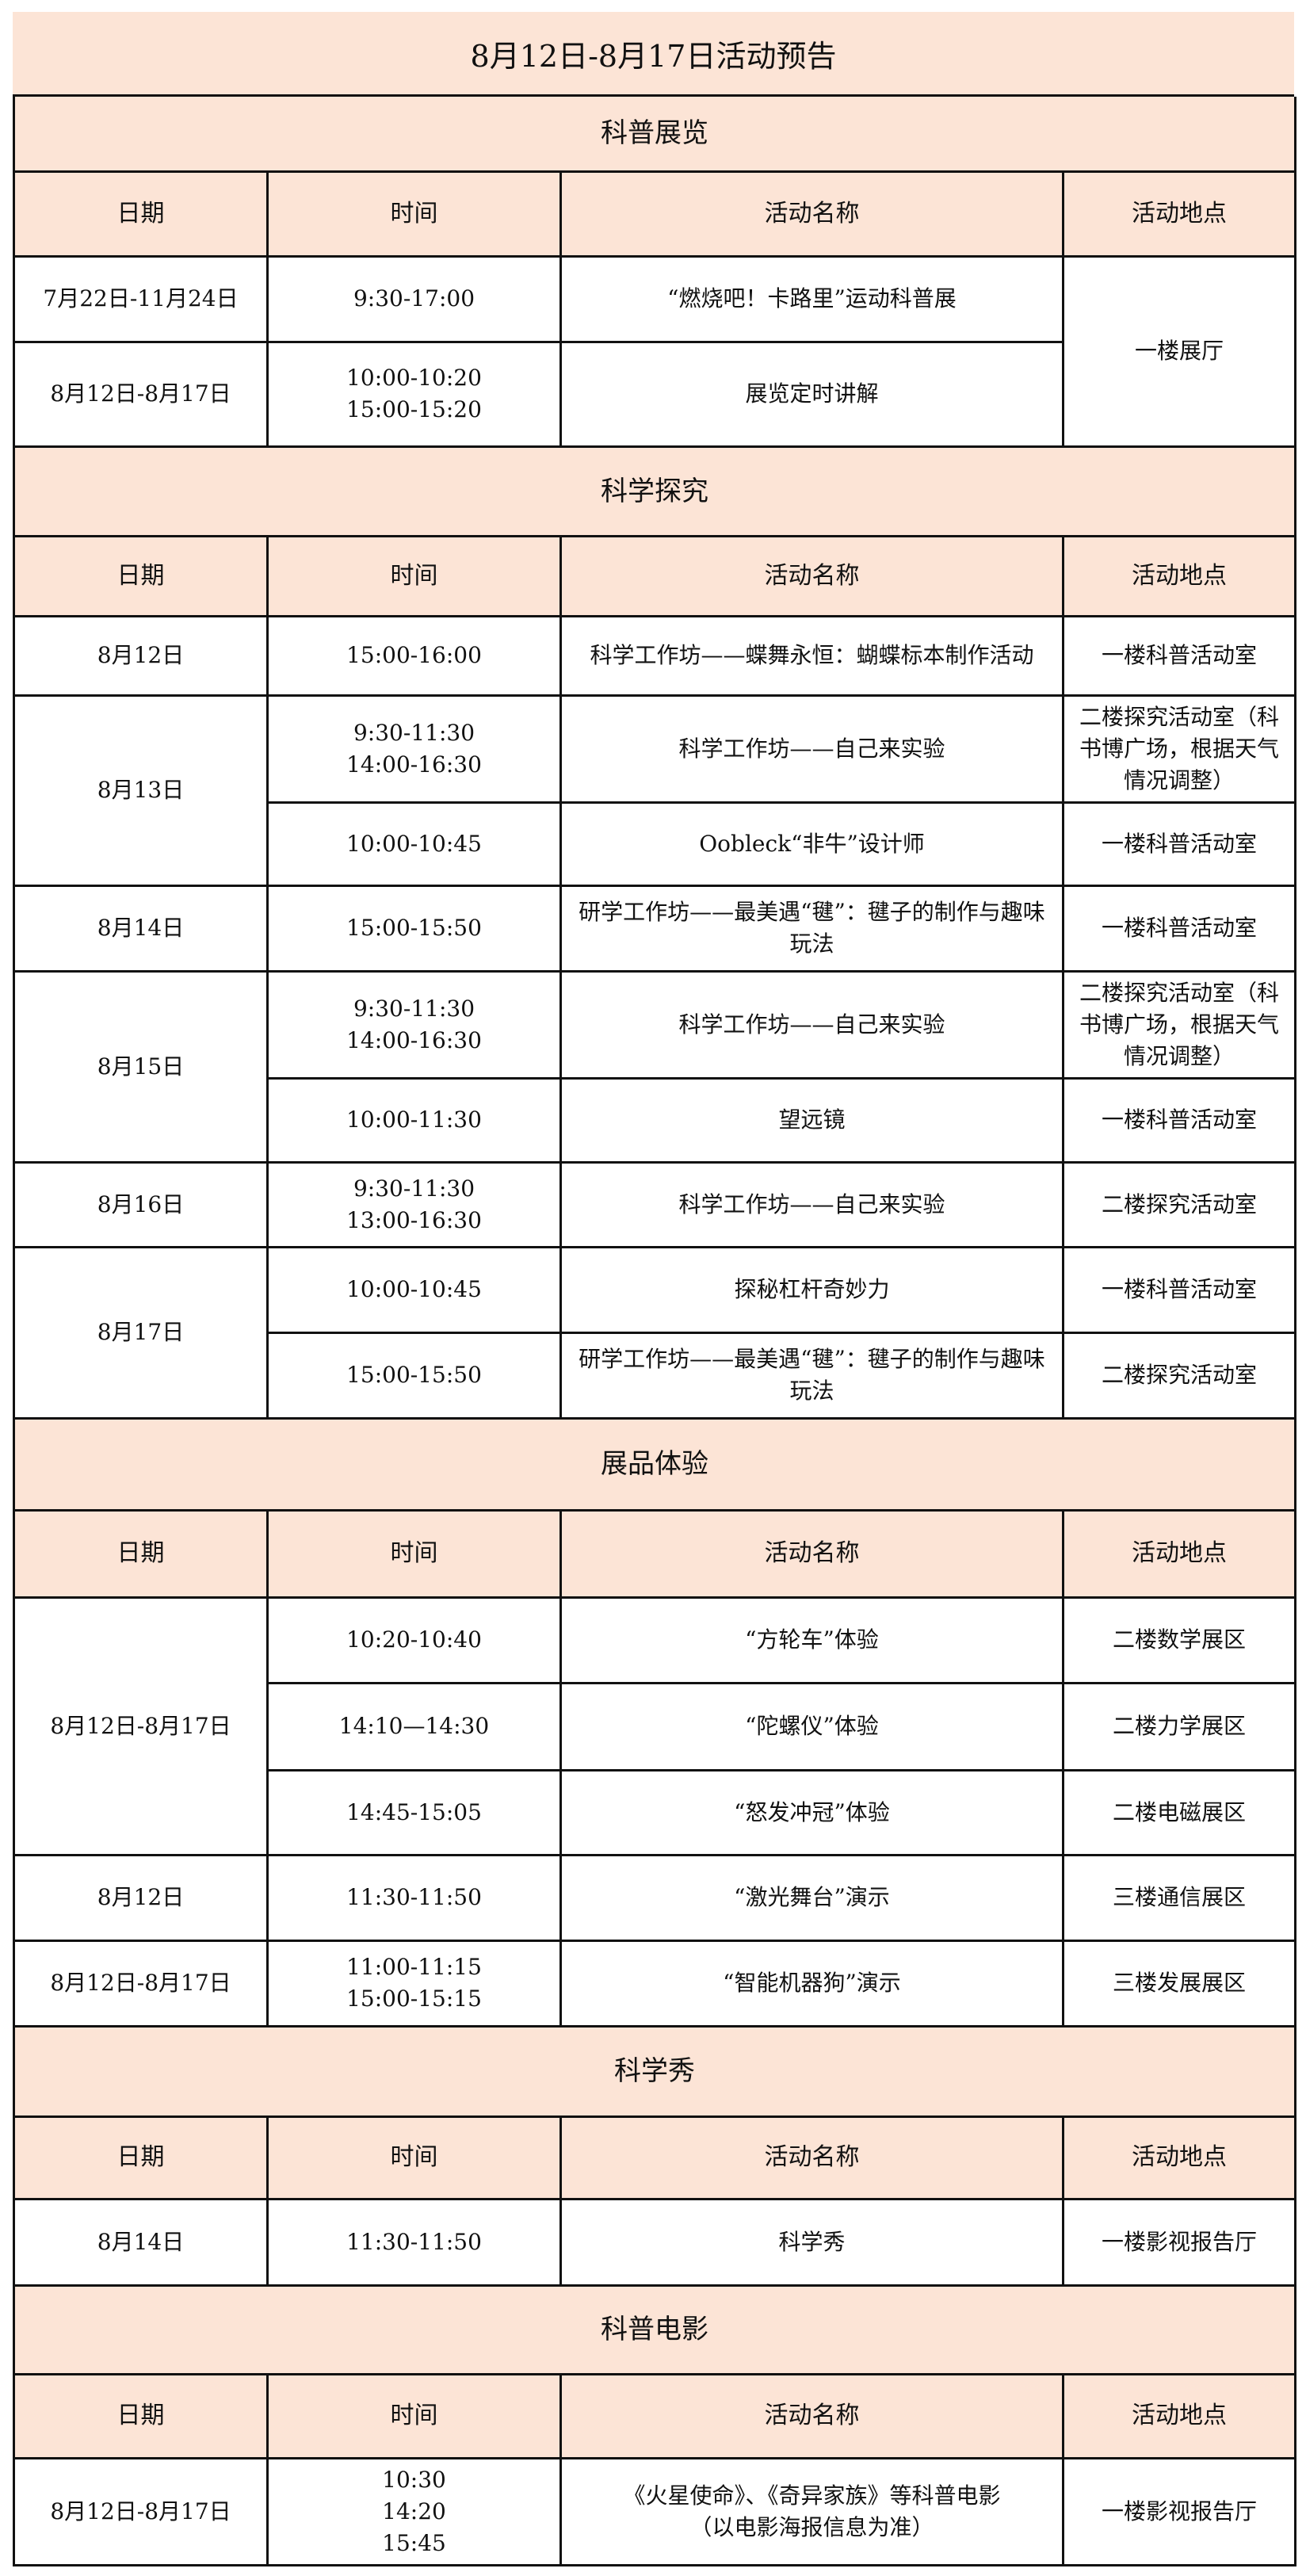  What do you see at coordinates (141, 1204) in the screenshot?
I see `date-cell: 8月16日` at bounding box center [141, 1204].